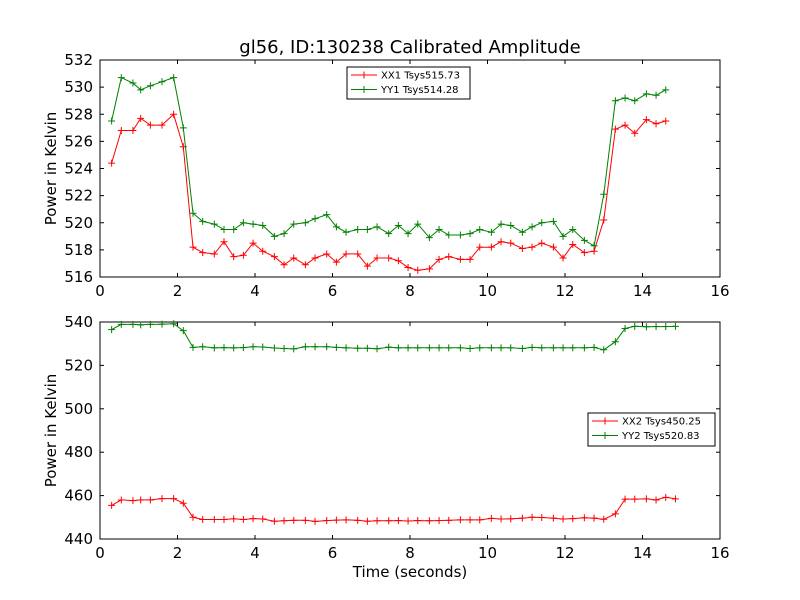 The width and height of the screenshot is (800, 600). I want to click on x-tick-label: 2, so click(178, 291).